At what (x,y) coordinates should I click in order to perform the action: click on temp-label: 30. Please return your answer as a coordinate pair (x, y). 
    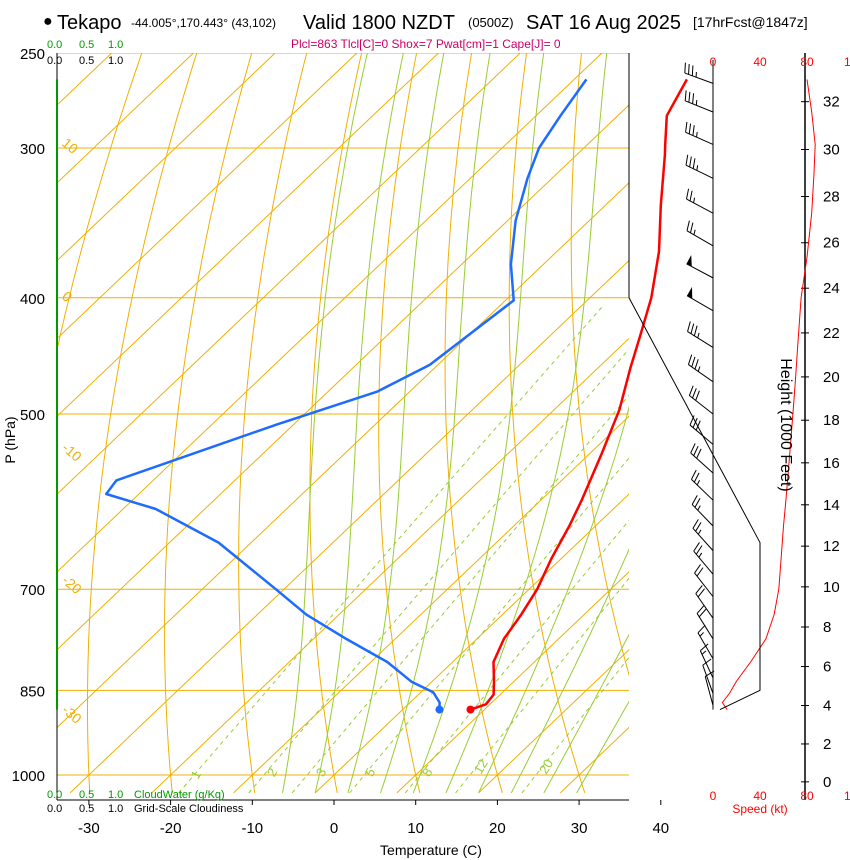
    Looking at the image, I should click on (579, 828).